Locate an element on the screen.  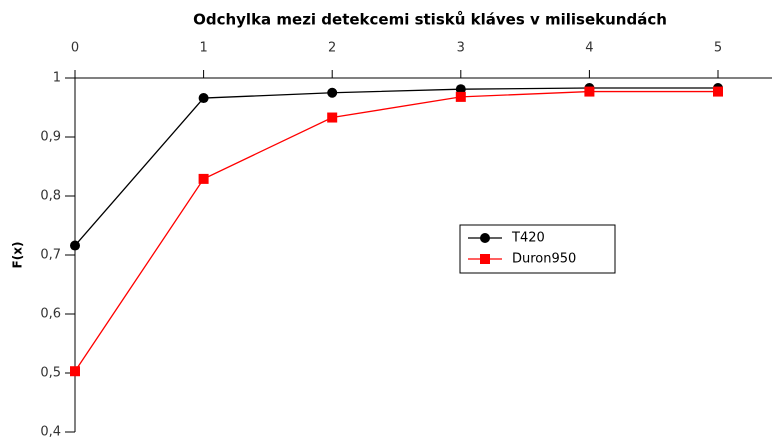
y-tick-label: 0,9 is located at coordinates (50, 137).